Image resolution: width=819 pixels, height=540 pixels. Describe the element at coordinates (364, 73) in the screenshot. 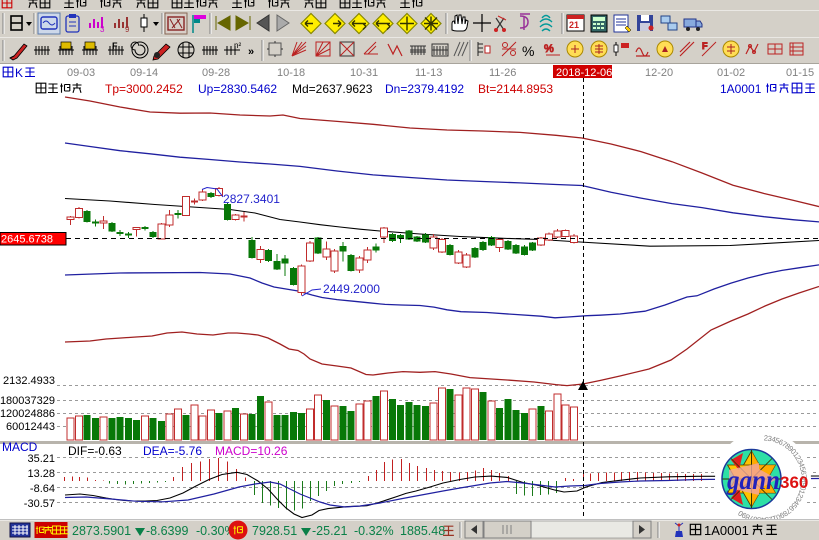

I see `svg-text: 10-31` at that location.